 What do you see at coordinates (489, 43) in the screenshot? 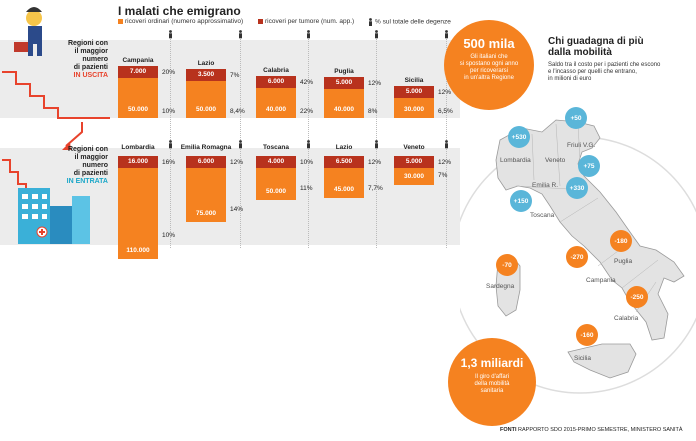
I see `bubble-500mila-value: 500 mila` at bounding box center [489, 43].